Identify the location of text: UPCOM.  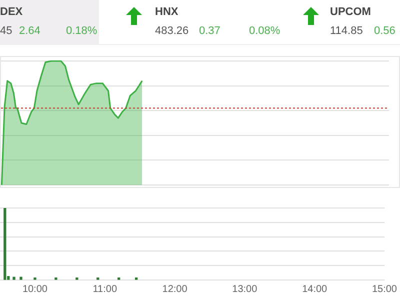
(350, 12).